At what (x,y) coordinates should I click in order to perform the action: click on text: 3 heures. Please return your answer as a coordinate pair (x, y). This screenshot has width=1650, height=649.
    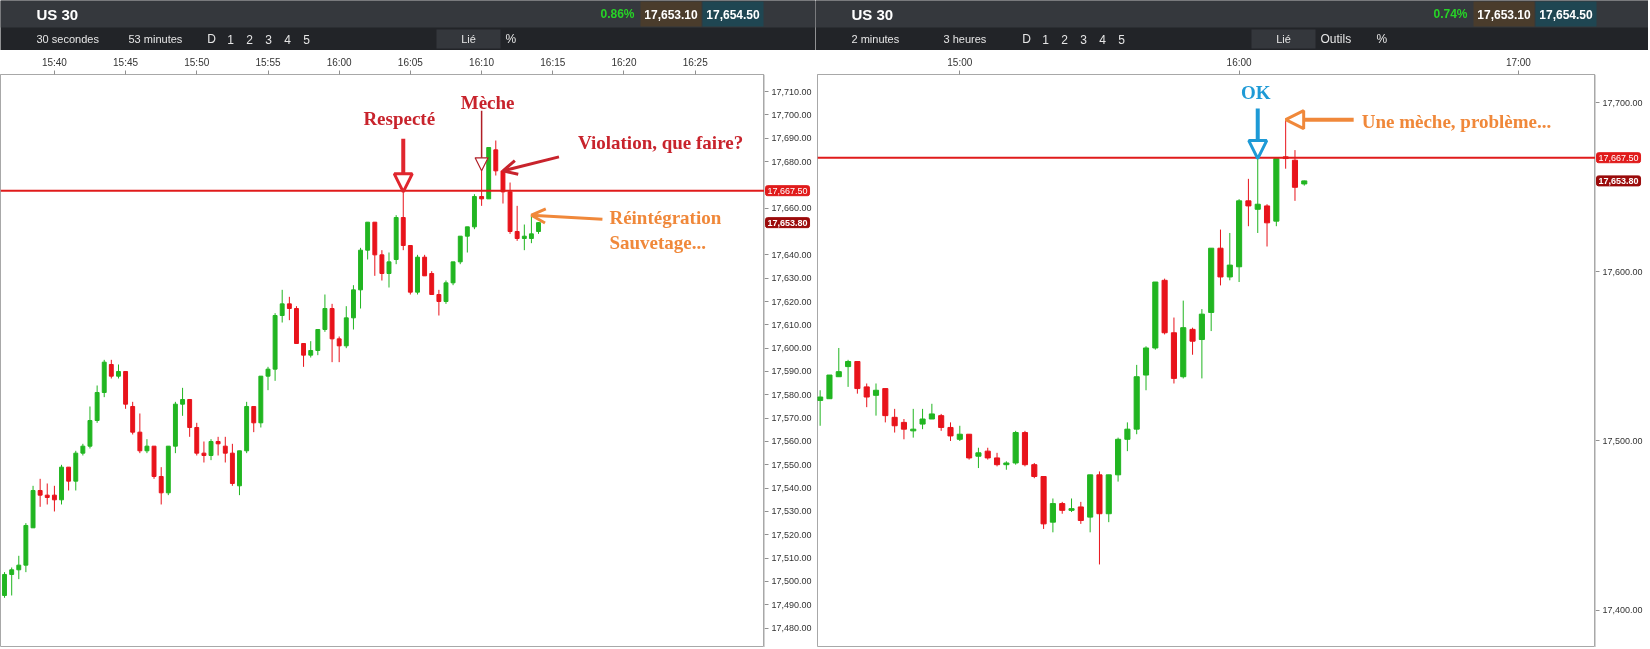
    Looking at the image, I should click on (965, 39).